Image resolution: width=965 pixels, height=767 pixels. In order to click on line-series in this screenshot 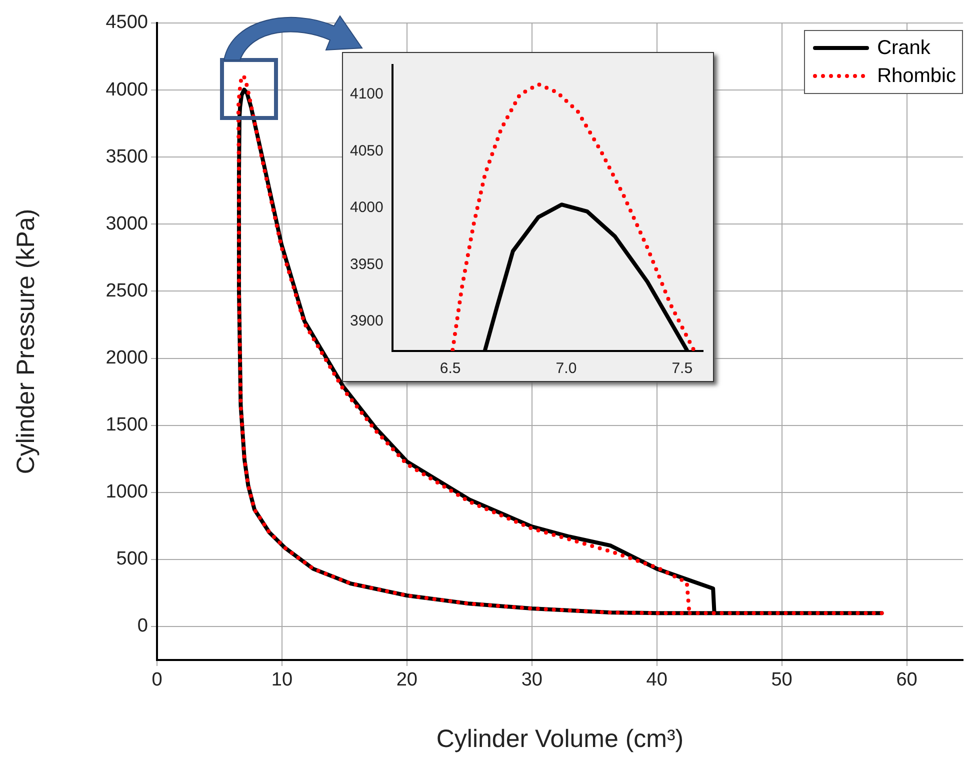, I will do `click(573, 216)`.